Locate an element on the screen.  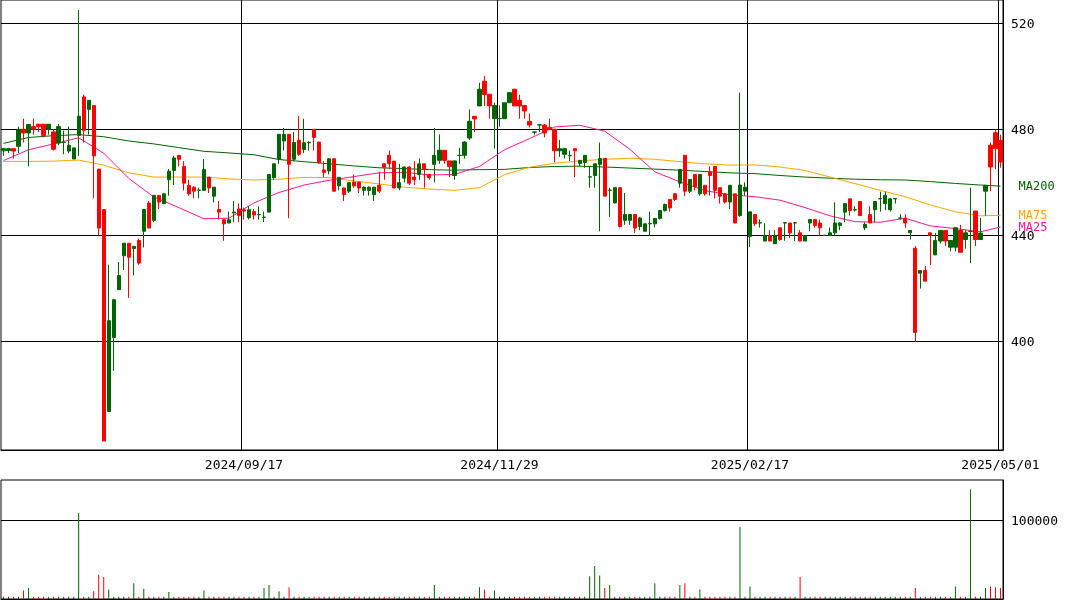
y-tick-label: 480 is located at coordinates (1023, 129).